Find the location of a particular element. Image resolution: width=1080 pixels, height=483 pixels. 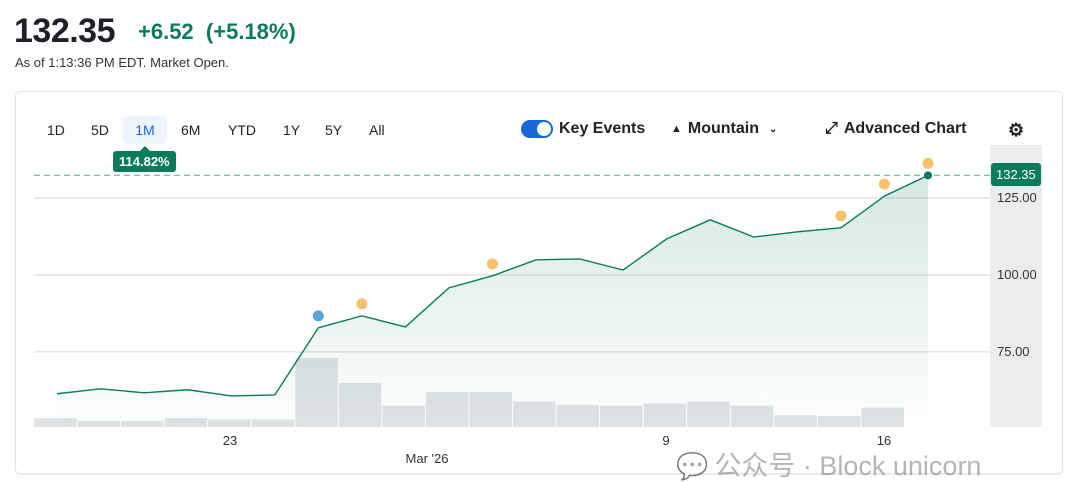

advanced-chart-button: ⤢ Advanced Chart is located at coordinates (896, 129).